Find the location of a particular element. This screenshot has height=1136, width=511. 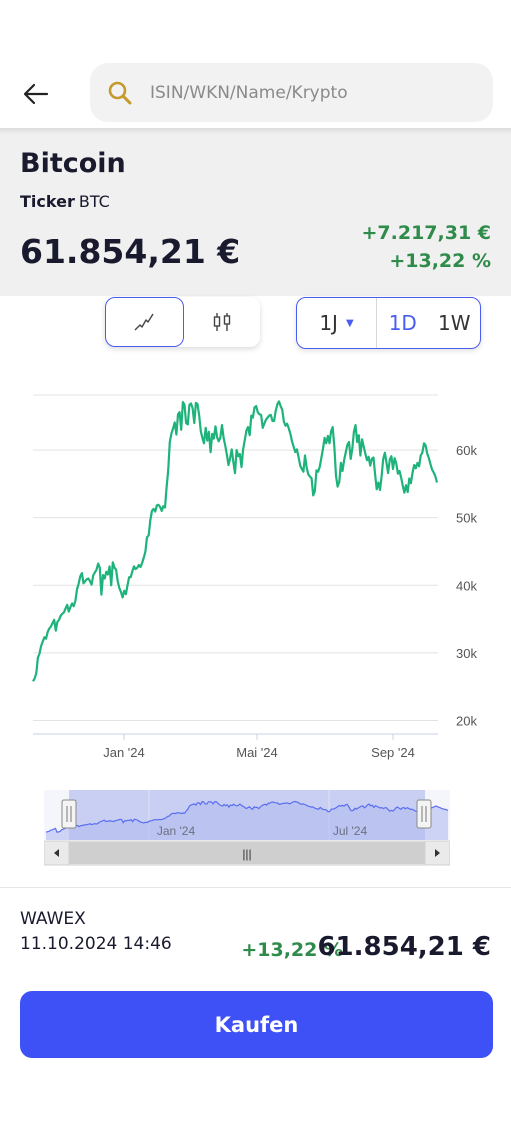

x-tick-label: Mai '24 is located at coordinates (257, 752).